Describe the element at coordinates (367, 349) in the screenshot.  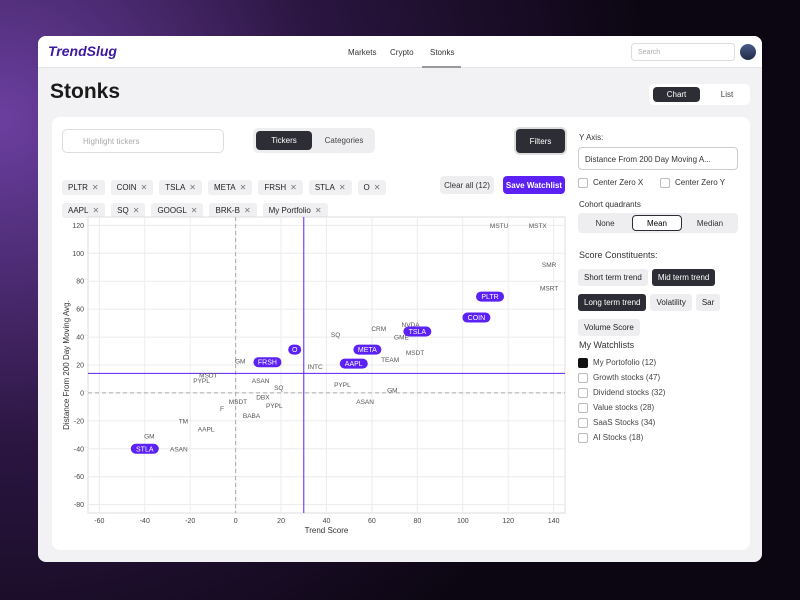
I see `ticker-pill: META` at that location.